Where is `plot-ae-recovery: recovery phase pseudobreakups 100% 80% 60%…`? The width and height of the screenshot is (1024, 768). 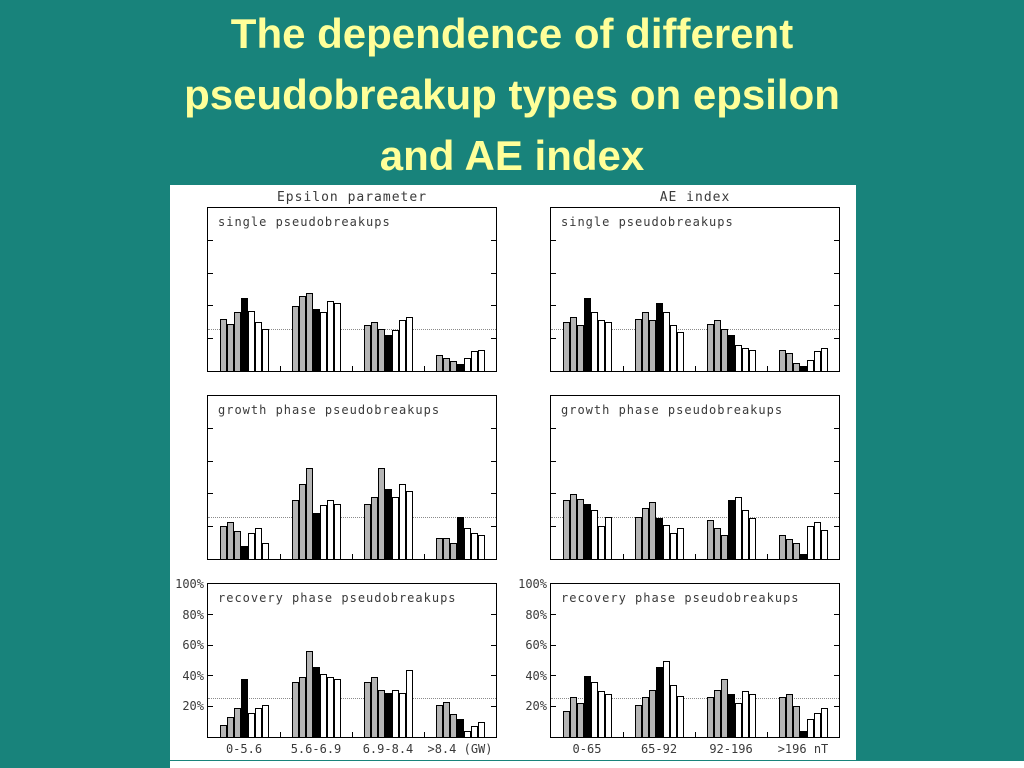 plot-ae-recovery: recovery phase pseudobreakups 100% 80% 60%… is located at coordinates (679, 666).